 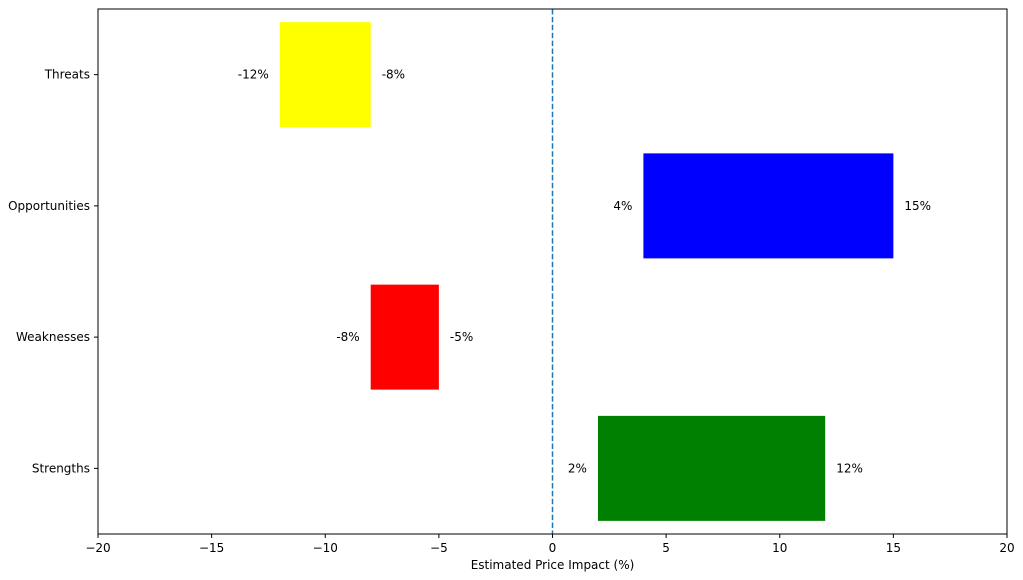 What do you see at coordinates (61, 468) in the screenshot?
I see `y-tick-label: Strengths` at bounding box center [61, 468].